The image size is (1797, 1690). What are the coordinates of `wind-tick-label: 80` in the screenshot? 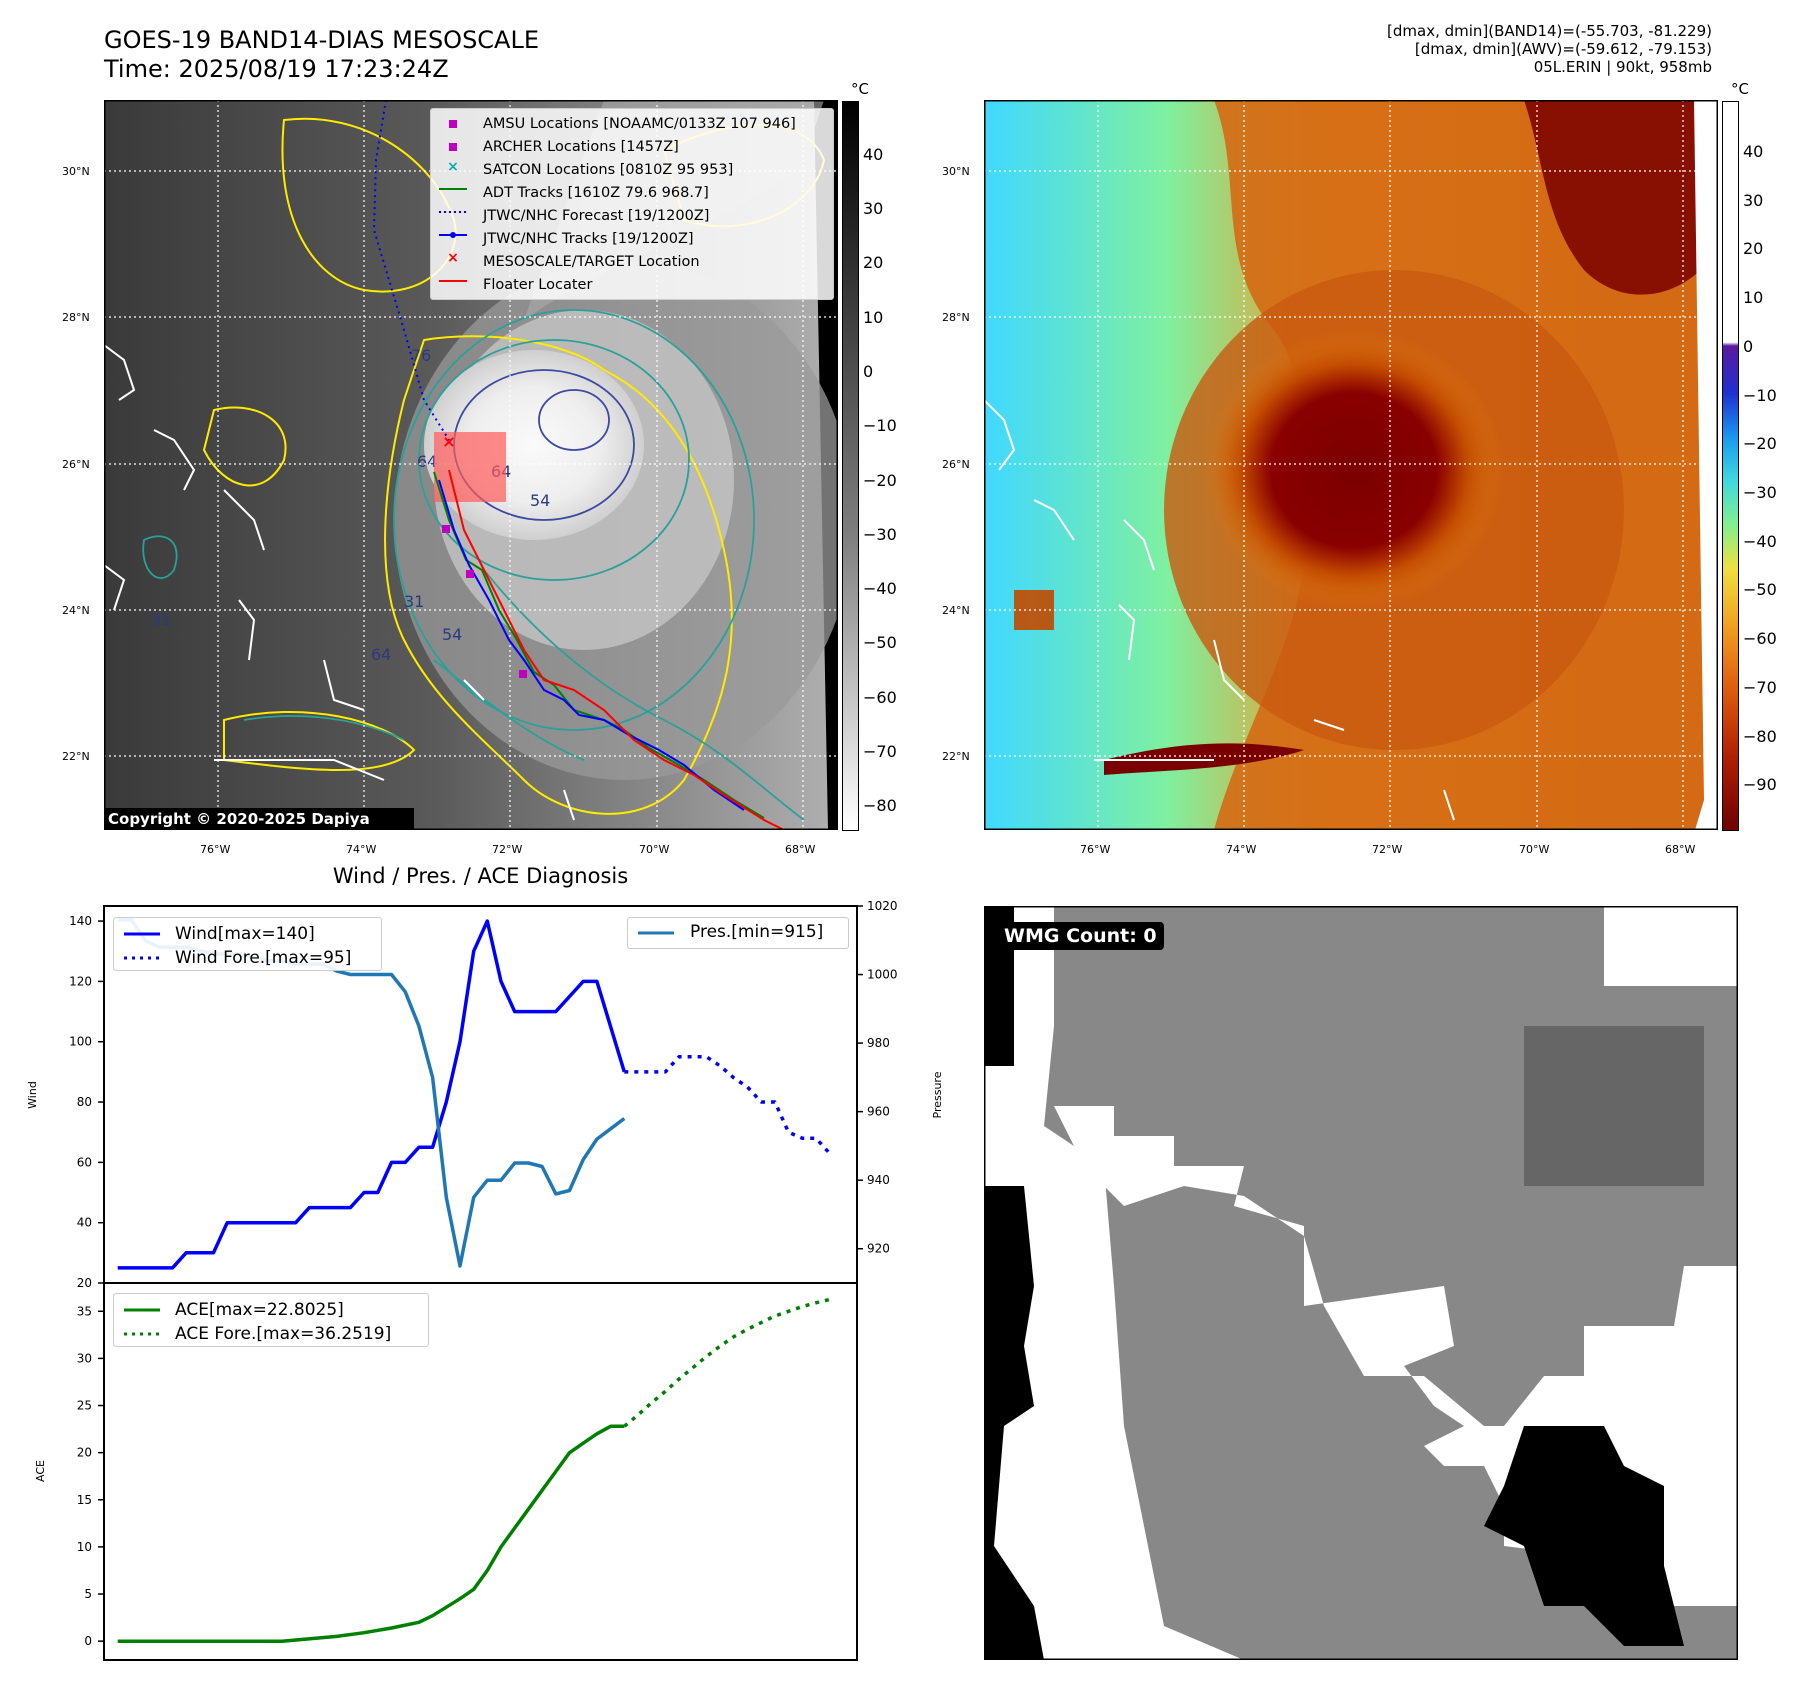 It's located at (84, 1102).